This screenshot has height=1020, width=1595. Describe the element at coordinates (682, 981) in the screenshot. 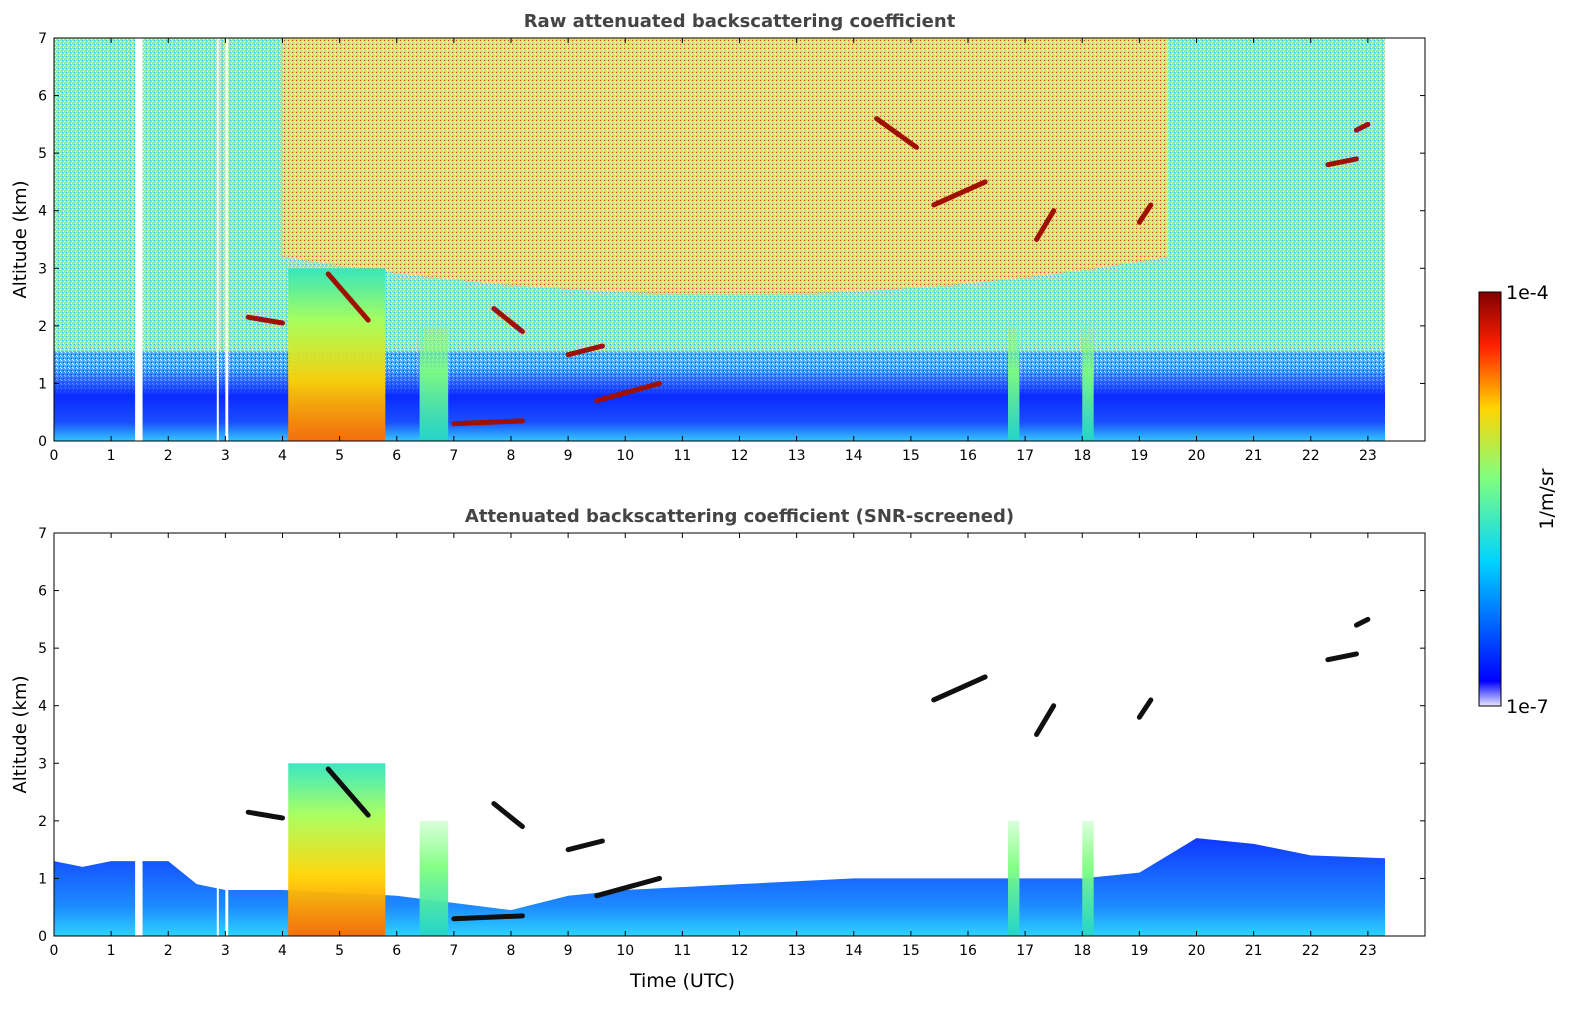

I see `x-axis-label: Time (UTC)` at that location.